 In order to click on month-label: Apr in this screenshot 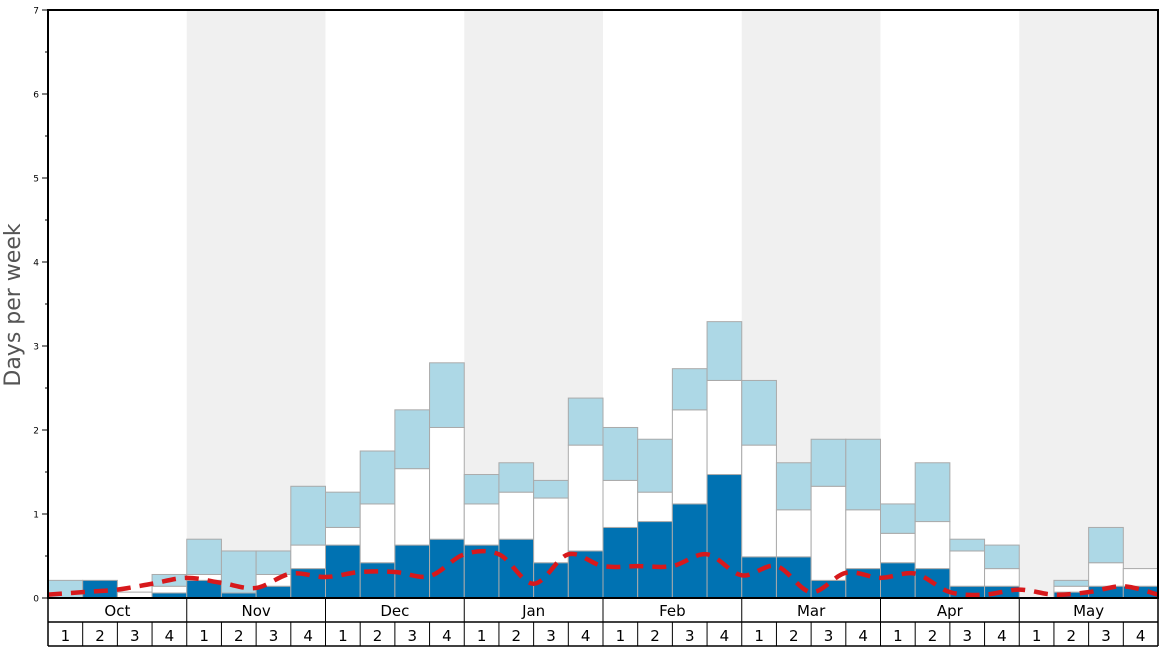, I will do `click(950, 611)`.